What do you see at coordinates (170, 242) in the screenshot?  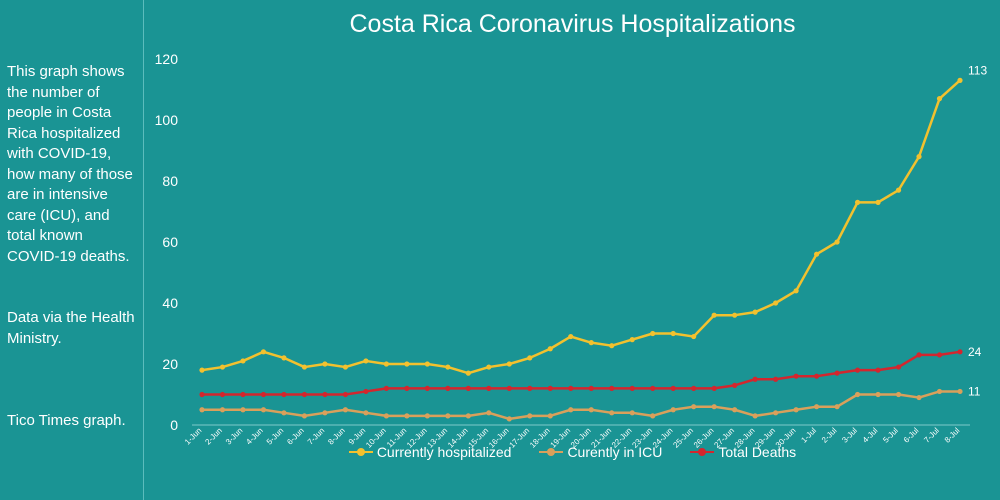 I see `y-tick-label: 60` at bounding box center [170, 242].